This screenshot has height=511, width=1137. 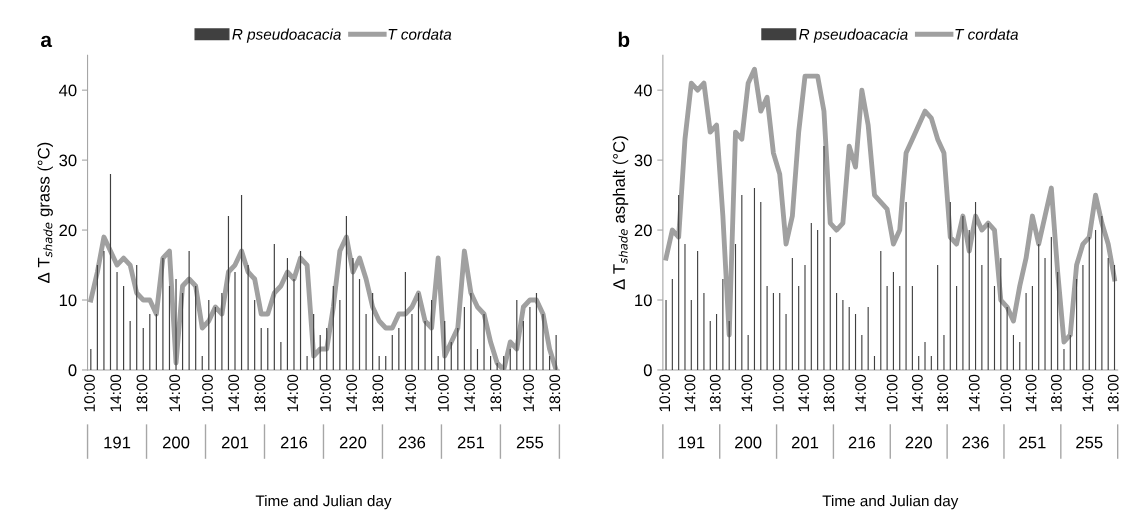 I want to click on y-axis-title: Δ T$_{shade}$ grass (°C), so click(x=45, y=212).